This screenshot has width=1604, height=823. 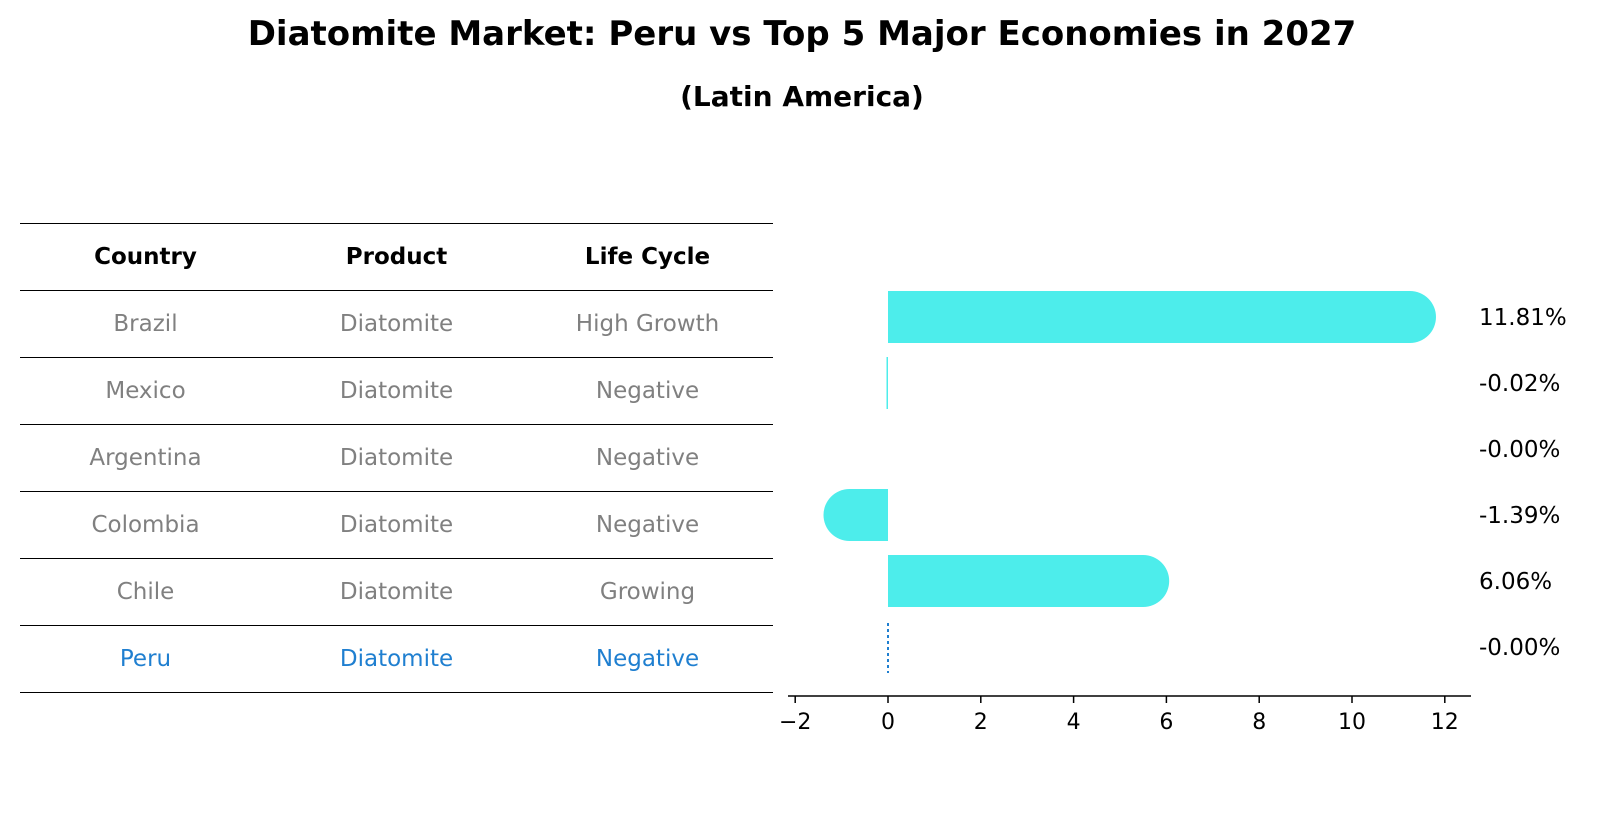 I want to click on cell-country: Chile, so click(x=145, y=592).